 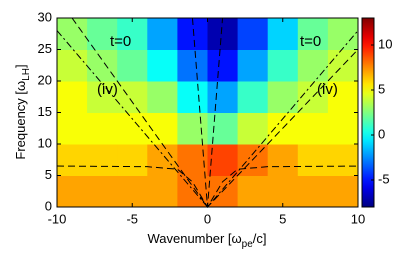 I want to click on y-axis-label: Frequency [ωLH], so click(x=22, y=111).